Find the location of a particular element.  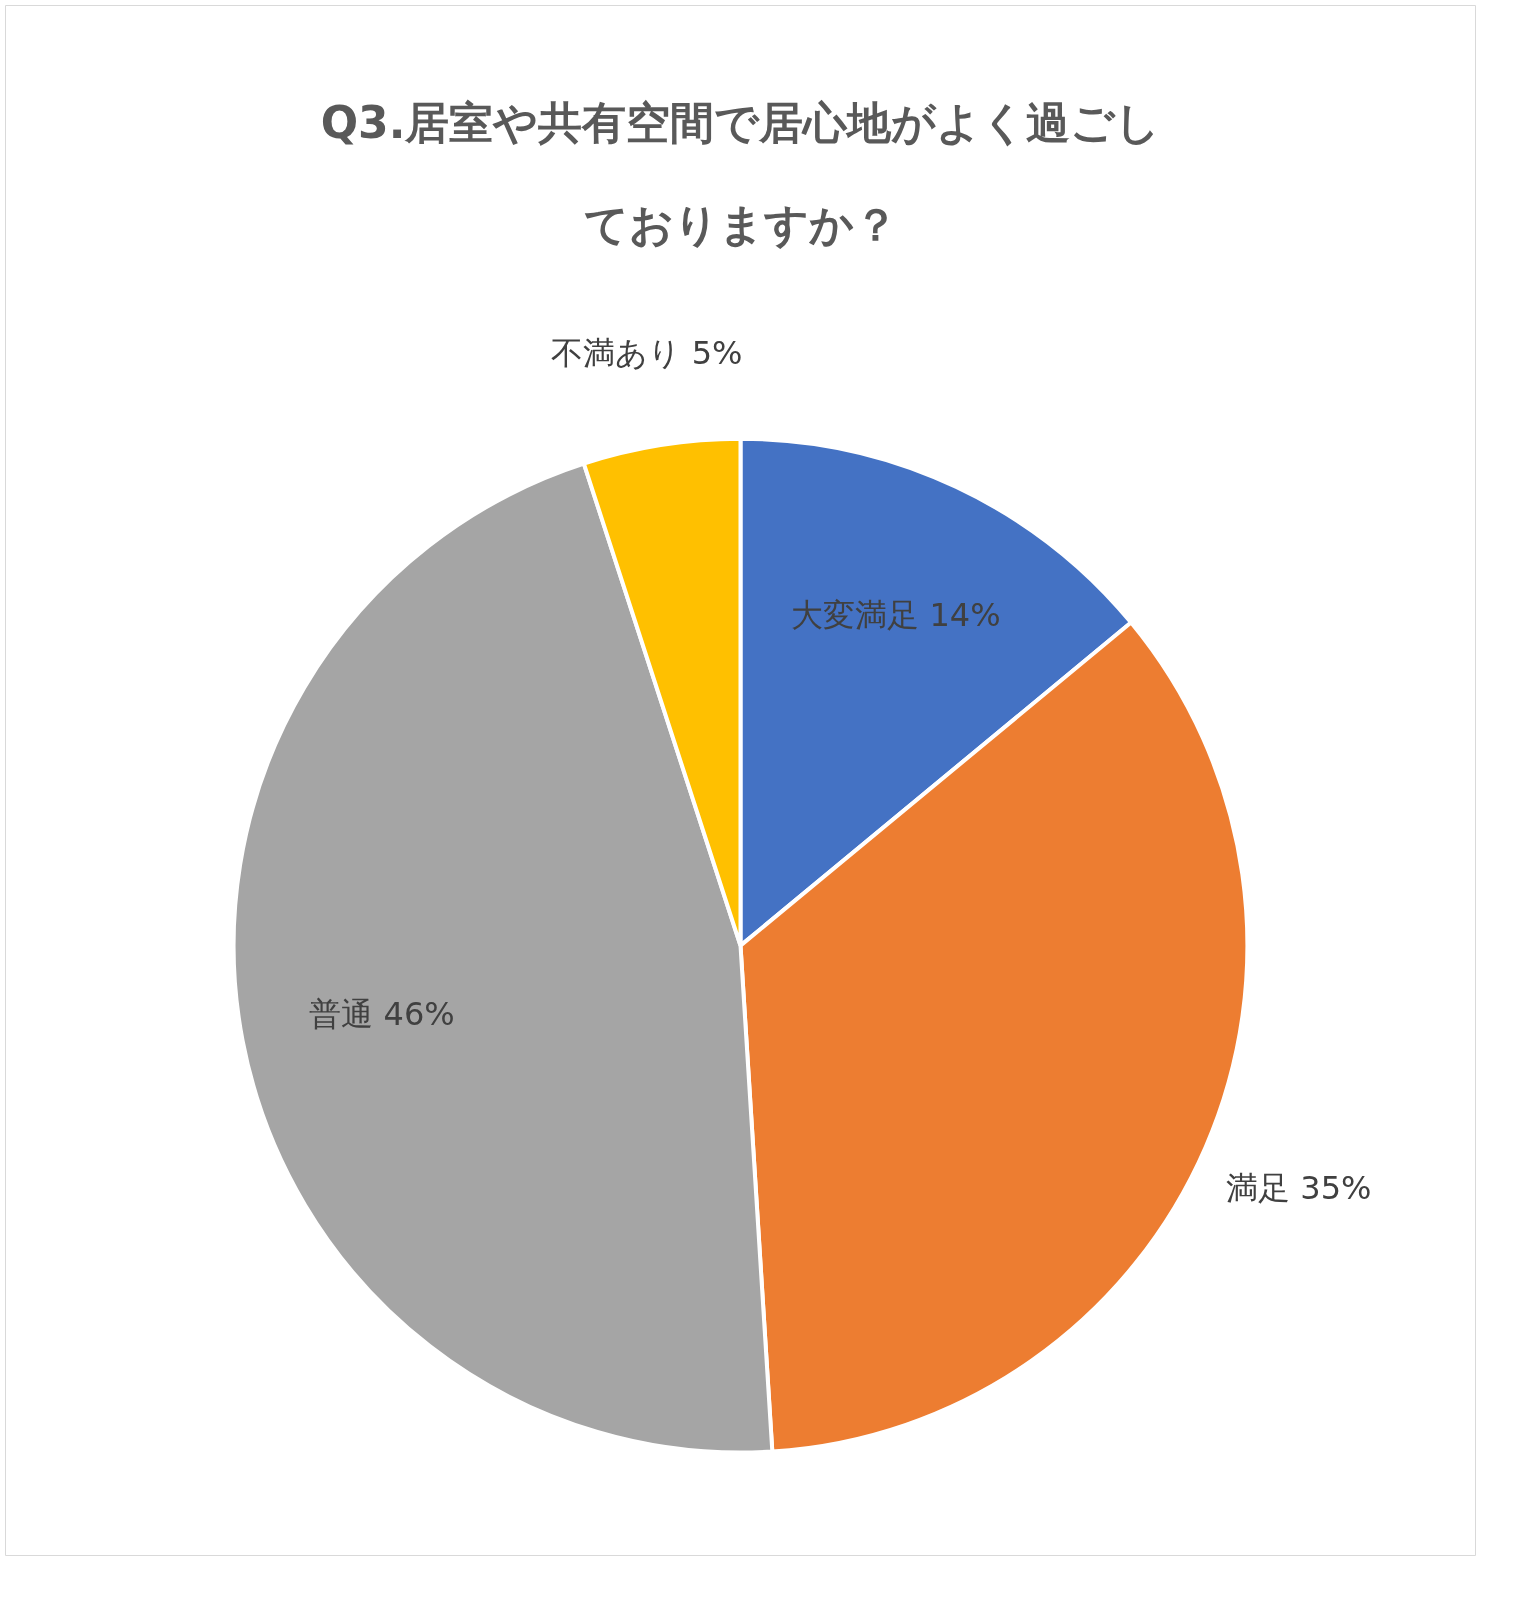

slice-label: 普通 46% is located at coordinates (382, 1014).